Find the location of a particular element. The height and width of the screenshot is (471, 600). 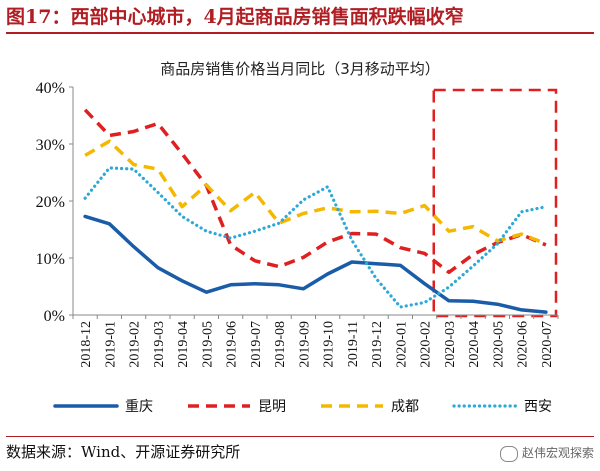

x-tick-label: 2019-09 is located at coordinates (304, 344).